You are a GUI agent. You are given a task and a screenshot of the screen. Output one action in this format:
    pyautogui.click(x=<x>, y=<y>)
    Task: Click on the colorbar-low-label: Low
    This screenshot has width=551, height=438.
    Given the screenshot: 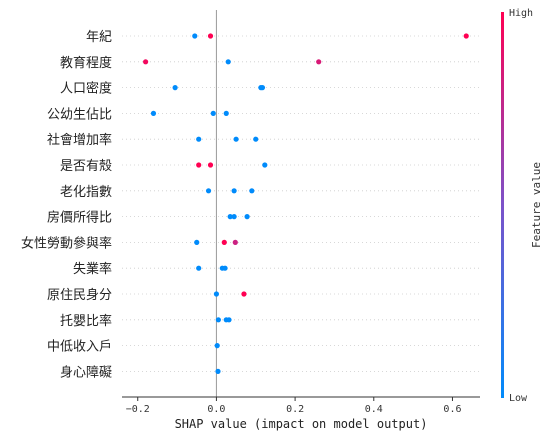 What is the action you would take?
    pyautogui.click(x=518, y=398)
    